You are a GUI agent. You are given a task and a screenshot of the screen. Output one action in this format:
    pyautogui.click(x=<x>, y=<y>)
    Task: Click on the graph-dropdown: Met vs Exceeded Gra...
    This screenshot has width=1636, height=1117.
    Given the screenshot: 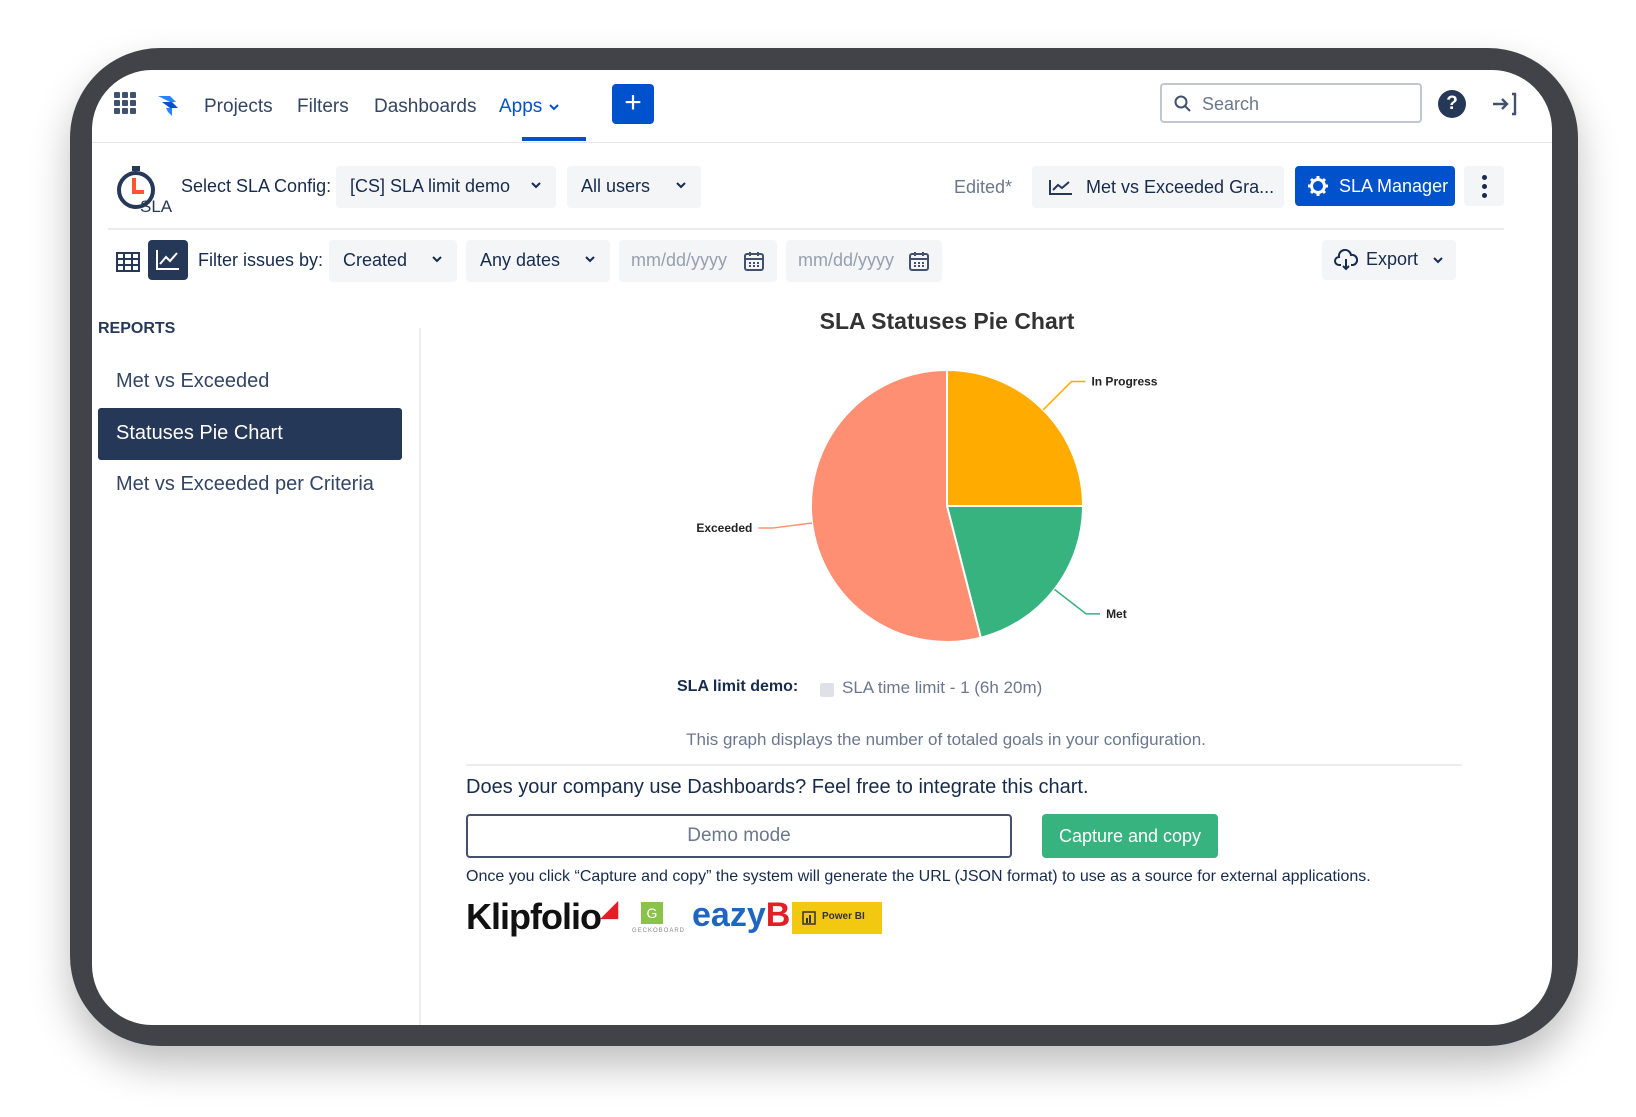 What is the action you would take?
    pyautogui.click(x=1158, y=187)
    